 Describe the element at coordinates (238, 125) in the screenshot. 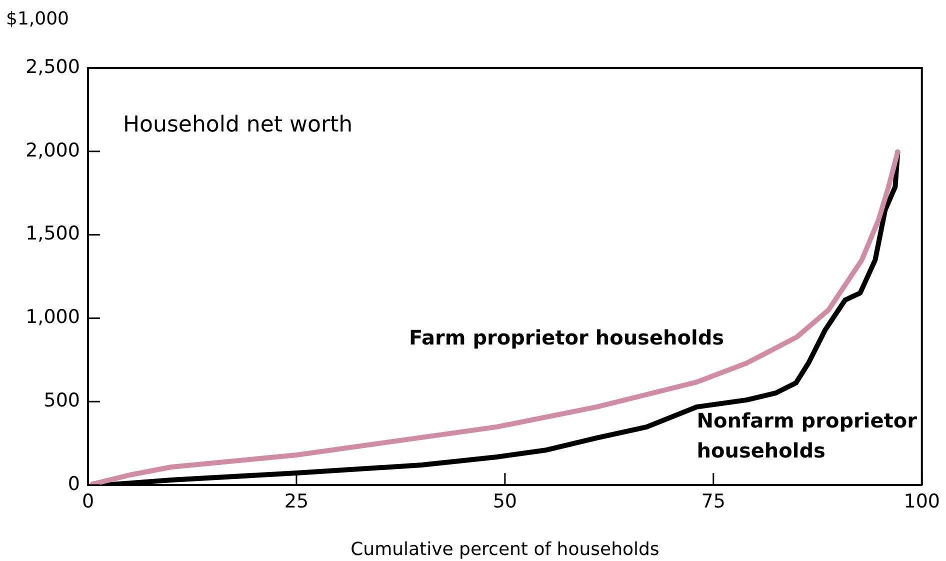

I see `annotation: Household net worth` at that location.